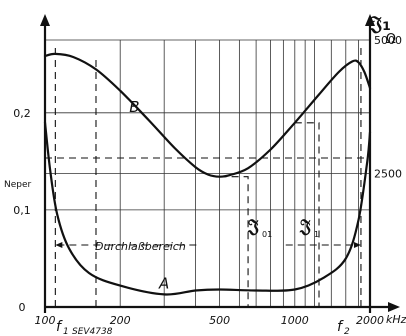 The image size is (406, 336). Describe the element at coordinates (396, 319) in the screenshot. I see `x-axis-unit: kHz` at that location.